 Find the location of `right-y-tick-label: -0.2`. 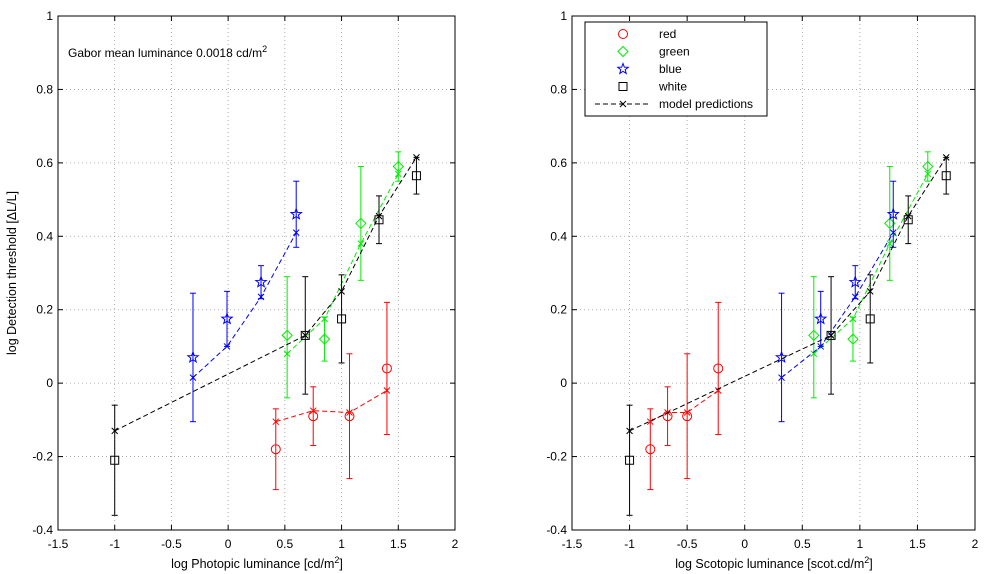

right-y-tick-label: -0.2 is located at coordinates (556, 457).